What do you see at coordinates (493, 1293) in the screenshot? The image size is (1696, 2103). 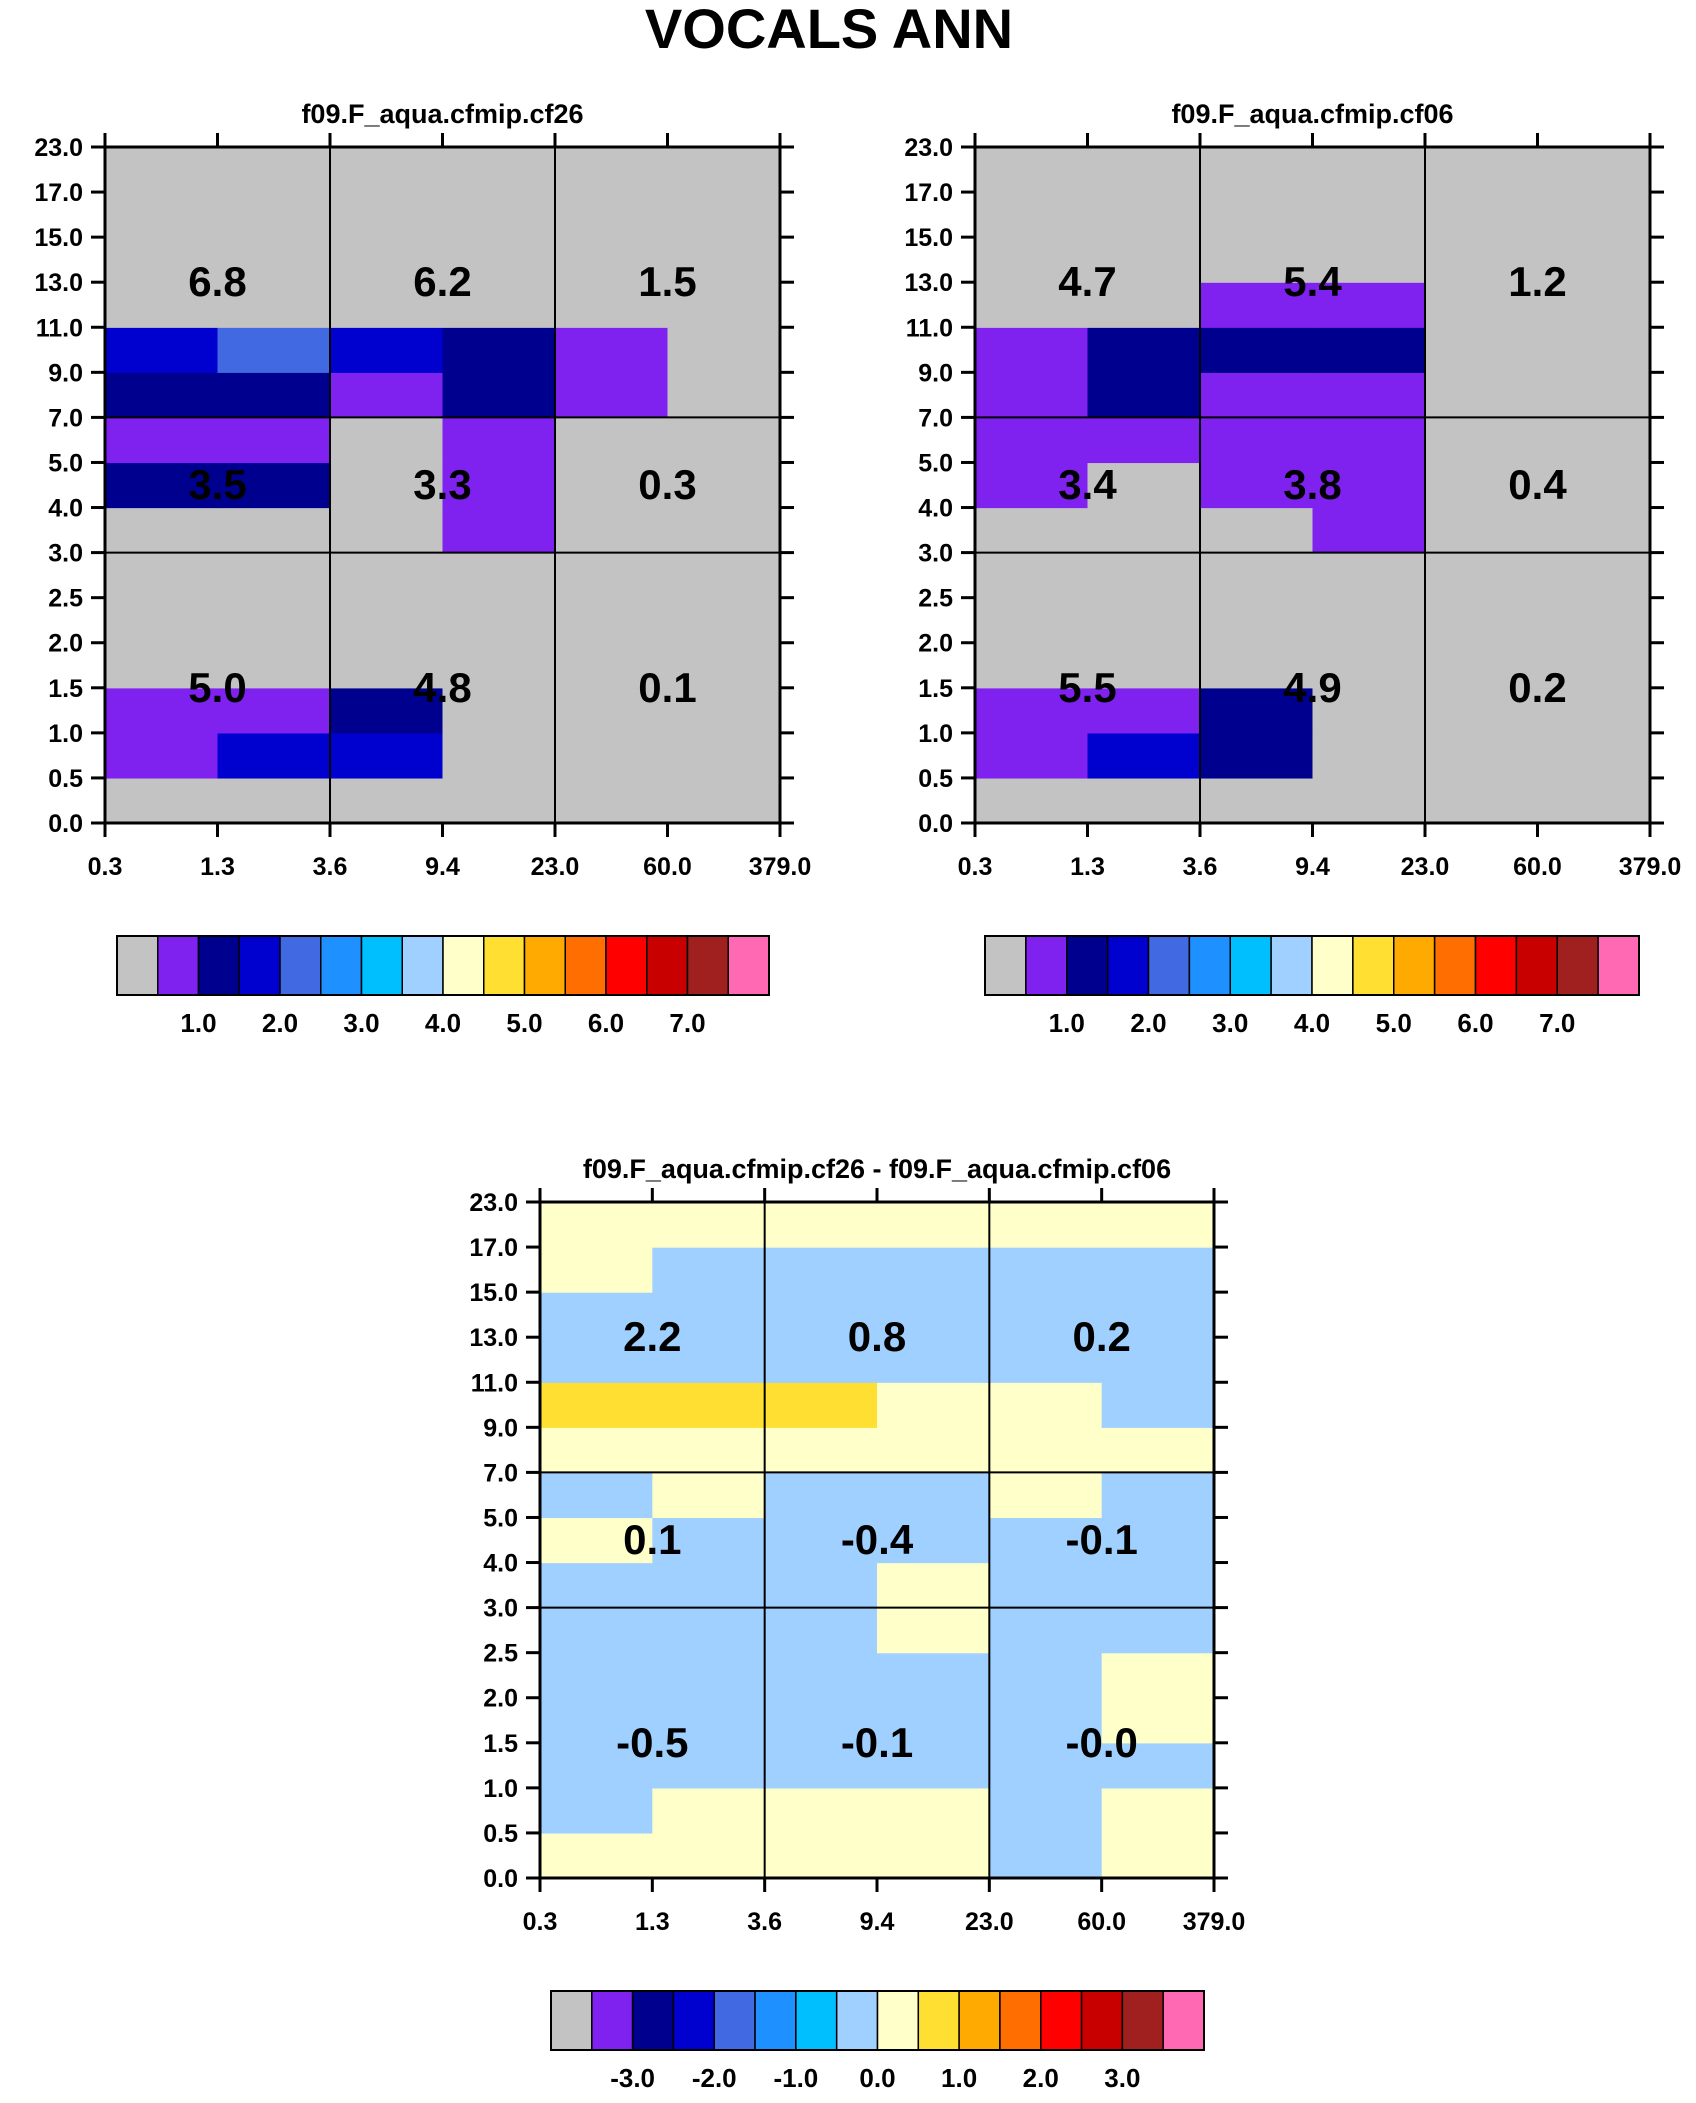 I see `y-tick-label: 15.0` at bounding box center [493, 1293].